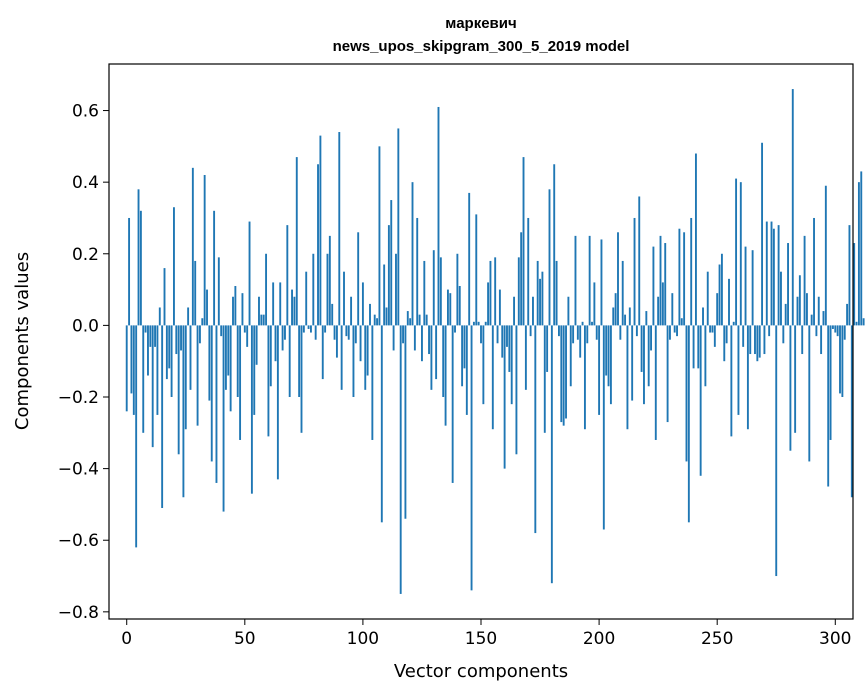 The image size is (867, 696). I want to click on y-tick-label: 0.0, so click(85, 326).